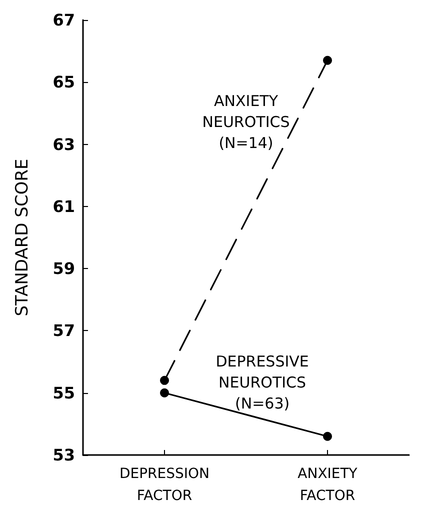  I want to click on y-tick-label: 59, so click(63, 268).